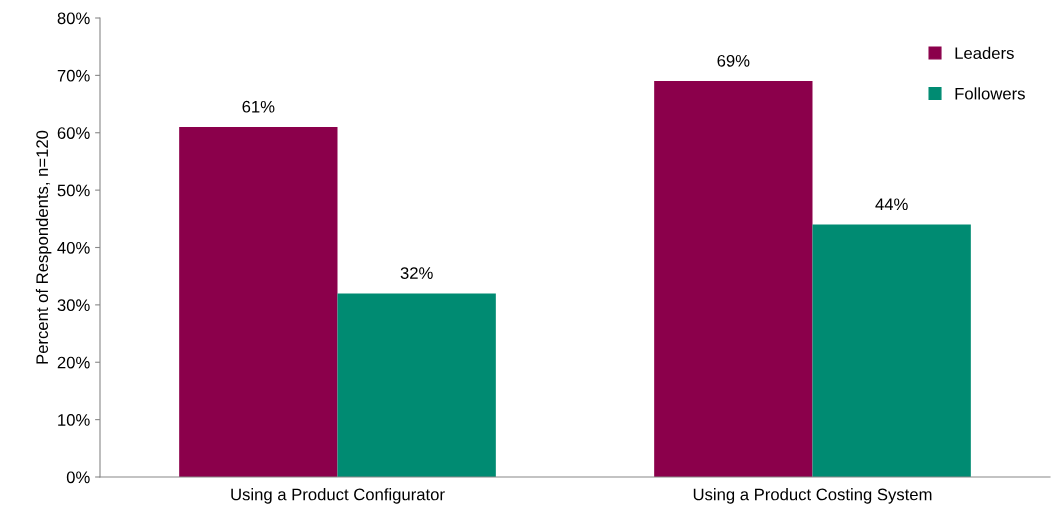 The image size is (1057, 516). What do you see at coordinates (73, 75) in the screenshot?
I see `y-tick-label: 70%` at bounding box center [73, 75].